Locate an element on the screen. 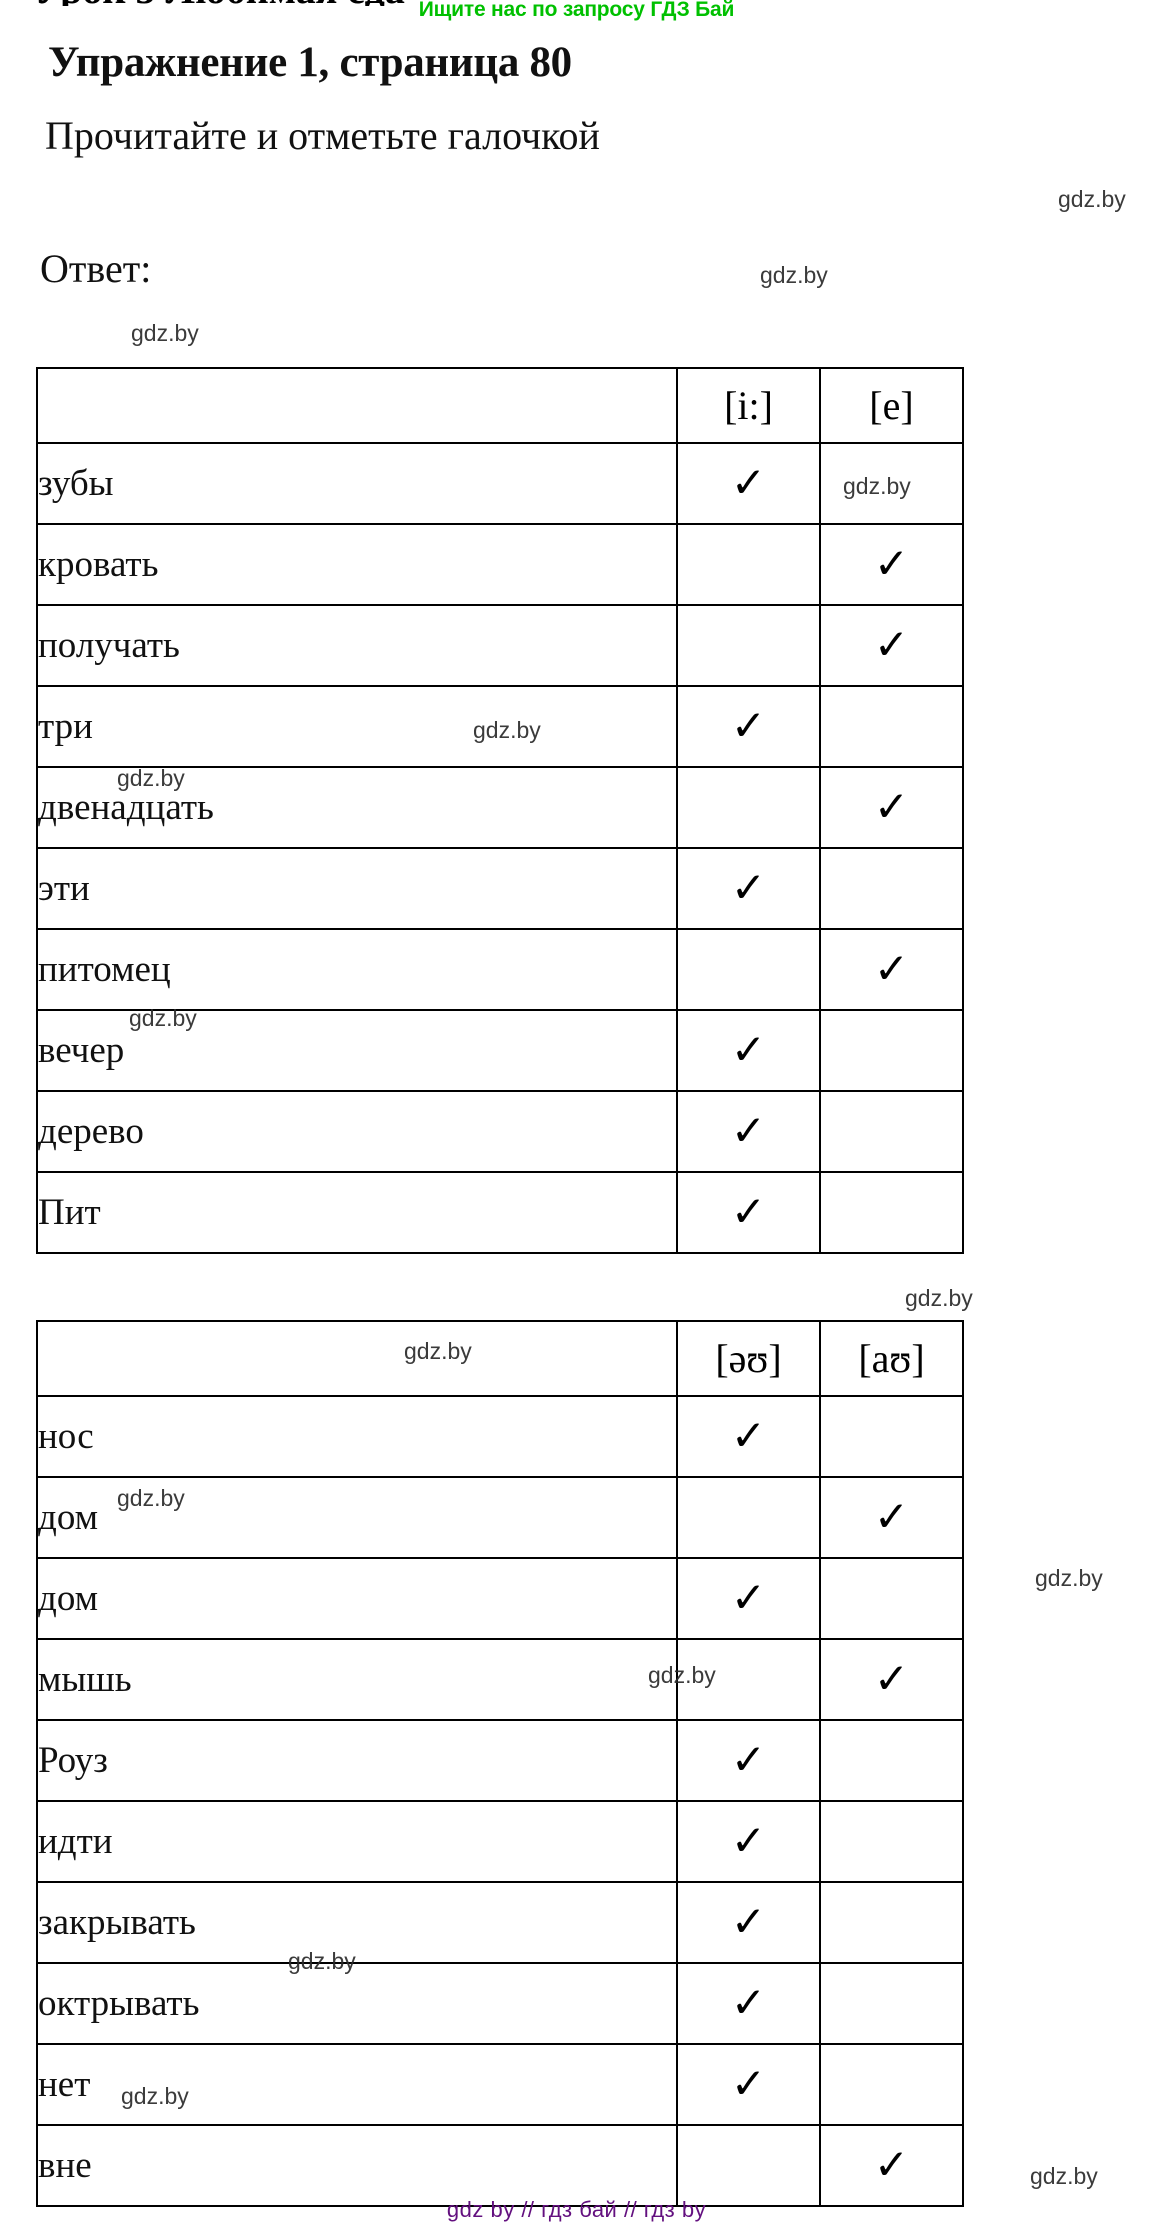 The image size is (1153, 2237). word-cell: октрывать is located at coordinates (357, 2003).